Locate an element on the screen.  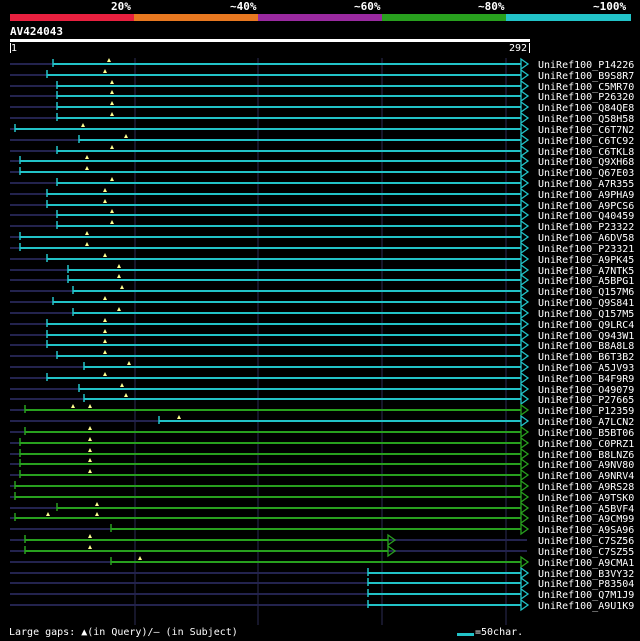
hit-label: UniRef100_Q67E03 is located at coordinates (586, 173).